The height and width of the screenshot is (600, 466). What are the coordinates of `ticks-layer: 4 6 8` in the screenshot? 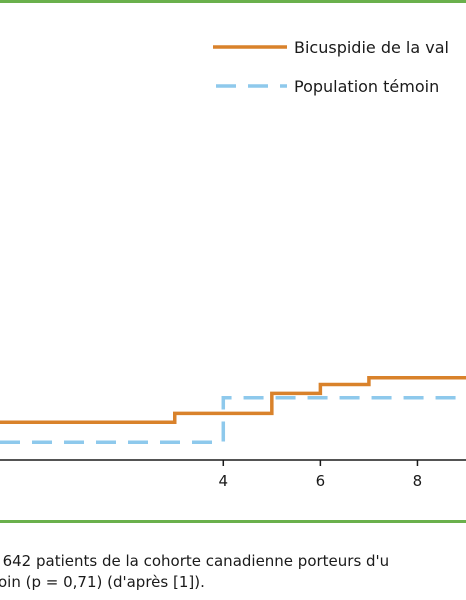 It's located at (321, 475).